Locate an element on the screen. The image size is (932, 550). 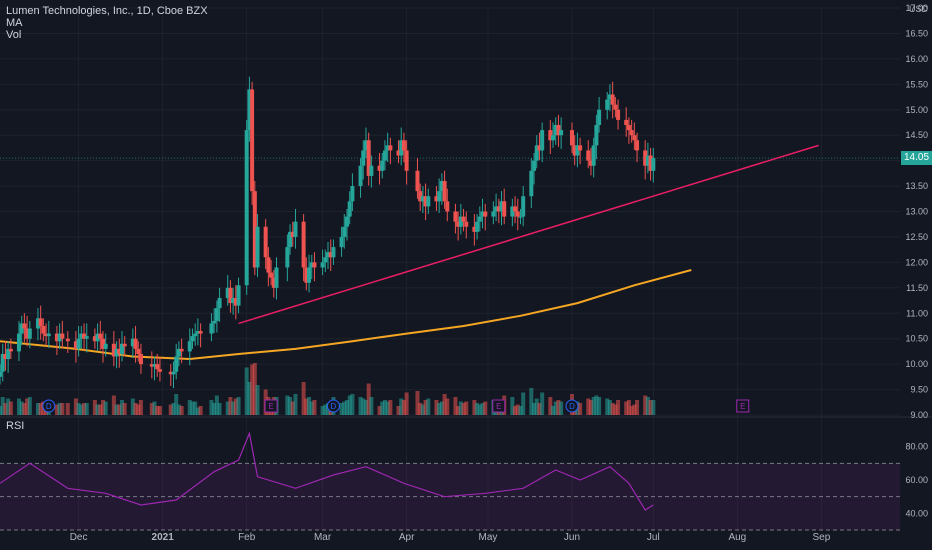
price-tick-label: 15.00 is located at coordinates (916, 110).